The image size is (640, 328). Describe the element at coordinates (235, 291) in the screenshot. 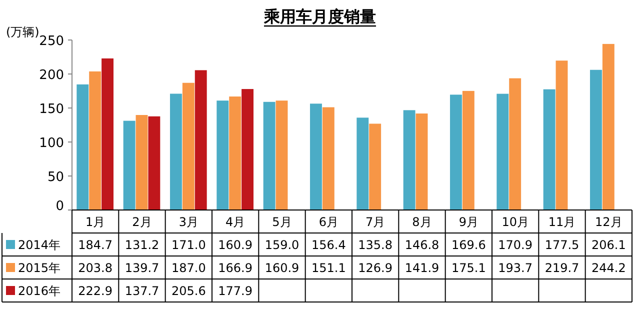

I see `data-label: 177.9` at that location.